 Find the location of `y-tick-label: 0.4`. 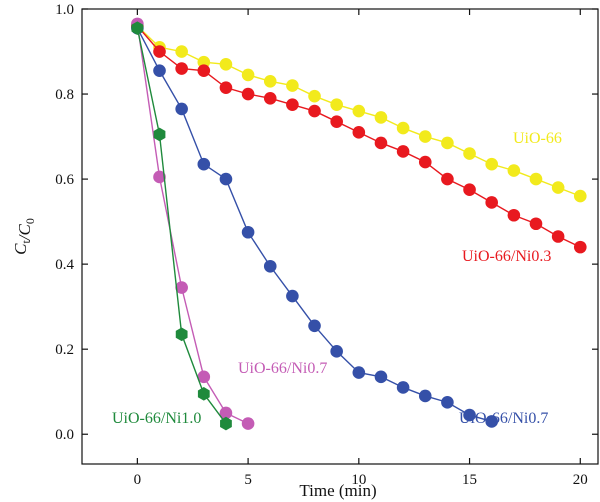

y-tick-label: 0.4 is located at coordinates (64, 265).